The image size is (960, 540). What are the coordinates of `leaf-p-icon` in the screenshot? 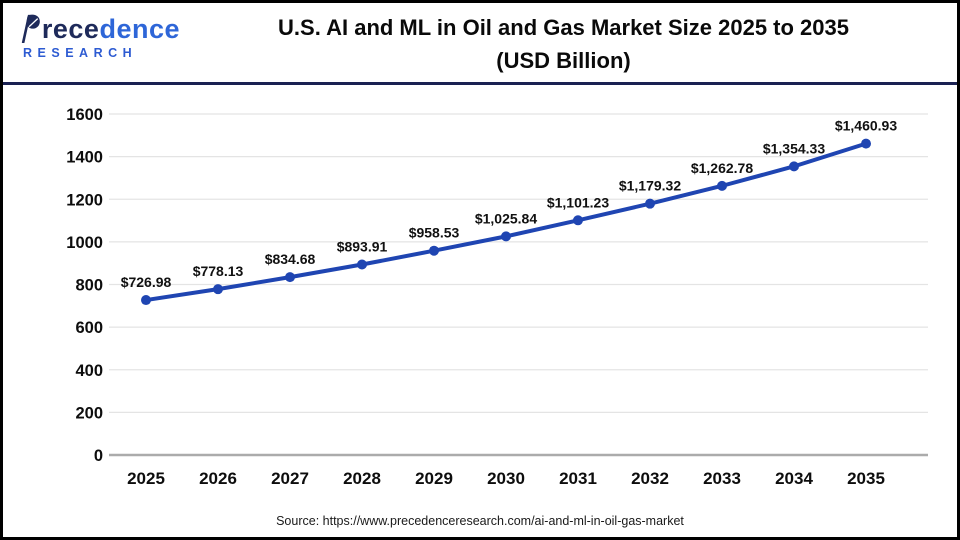 It's located at (30, 28).